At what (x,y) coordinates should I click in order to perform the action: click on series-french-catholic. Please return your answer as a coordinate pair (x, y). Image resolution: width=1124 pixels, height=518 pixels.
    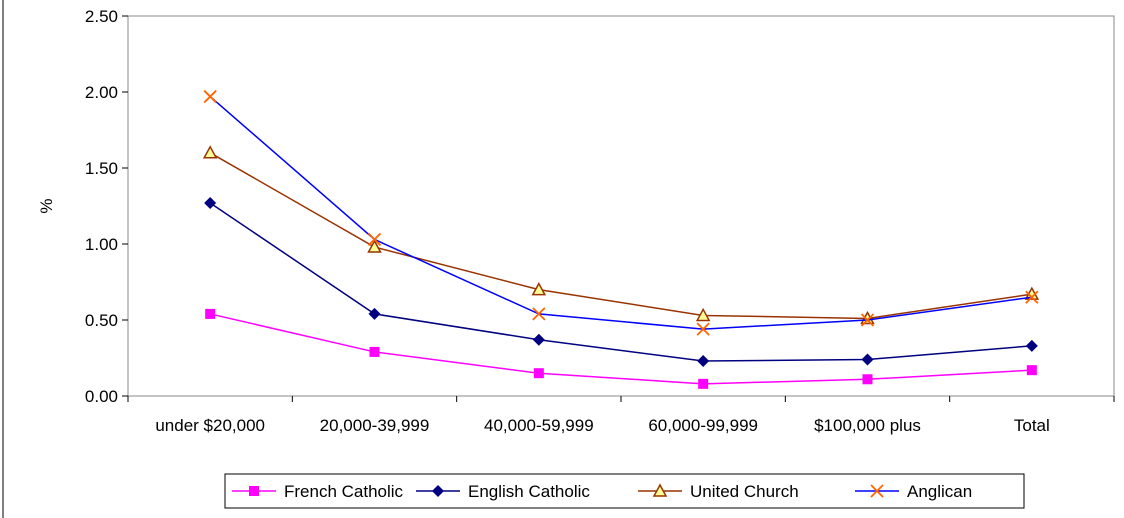
    Looking at the image, I should click on (621, 348).